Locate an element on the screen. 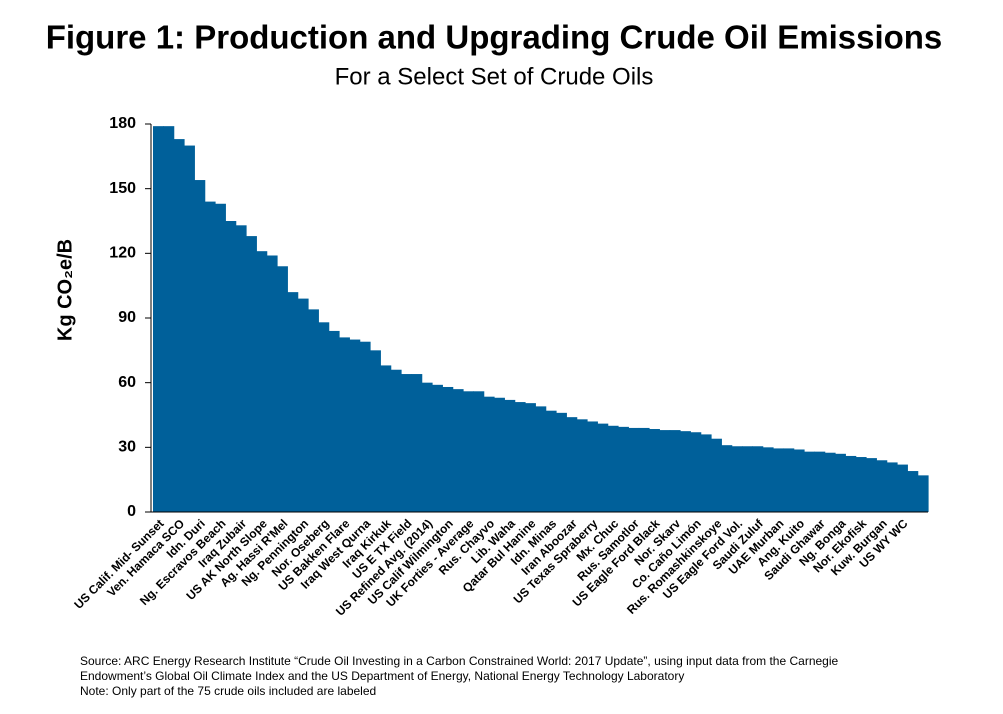  y-tick-label: 90 is located at coordinates (127, 317).